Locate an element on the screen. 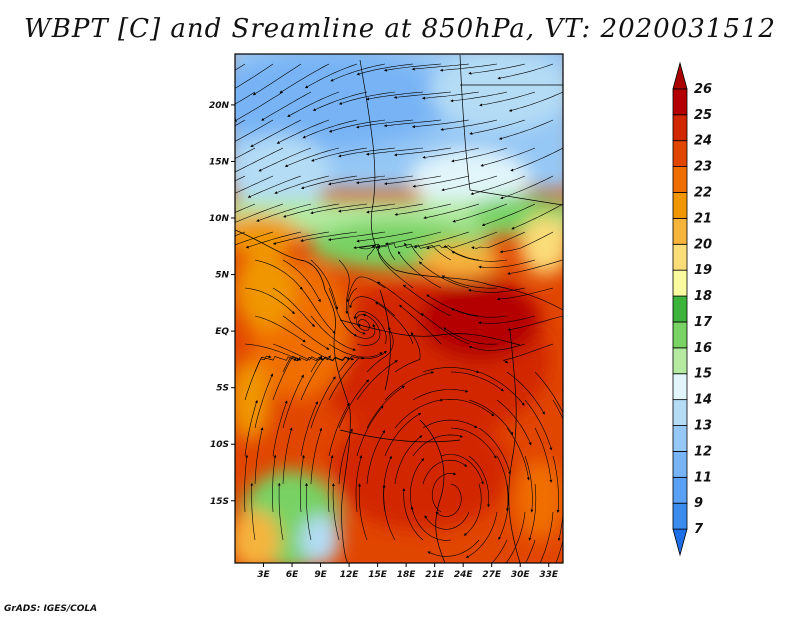 The height and width of the screenshot is (618, 800). colorbar-label: 21 is located at coordinates (703, 218).